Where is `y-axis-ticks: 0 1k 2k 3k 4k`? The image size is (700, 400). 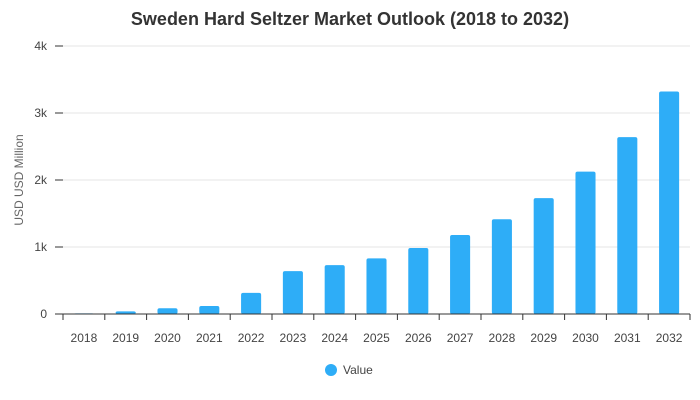 y-axis-ticks: 0 1k 2k 3k 4k is located at coordinates (48, 180).